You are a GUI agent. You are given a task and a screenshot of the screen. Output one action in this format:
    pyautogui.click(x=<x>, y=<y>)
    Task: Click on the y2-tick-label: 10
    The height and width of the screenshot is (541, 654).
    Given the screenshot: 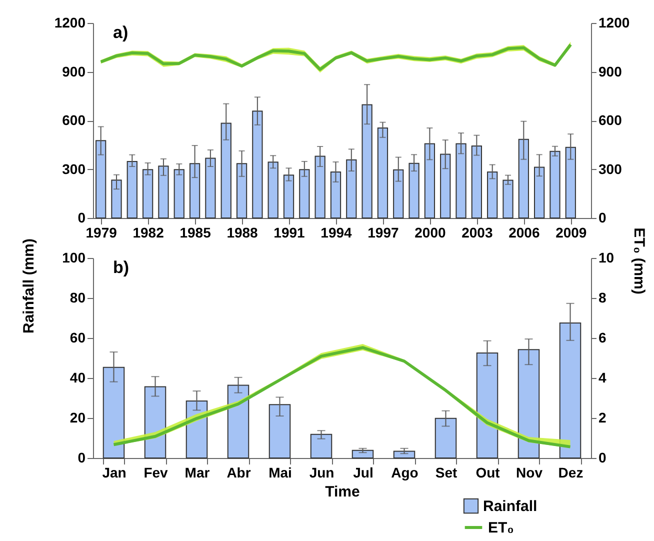 What is the action you would take?
    pyautogui.click(x=606, y=258)
    